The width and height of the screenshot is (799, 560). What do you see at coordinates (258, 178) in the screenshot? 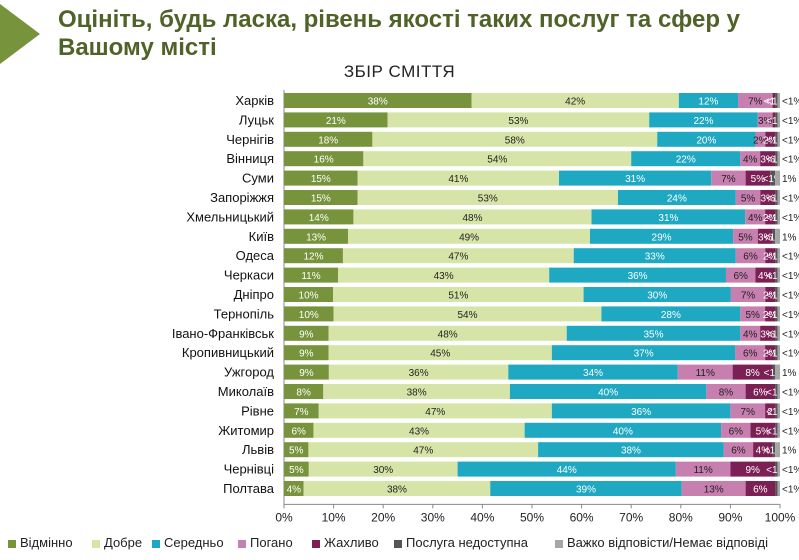
I see `category-label: Суми` at bounding box center [258, 178].